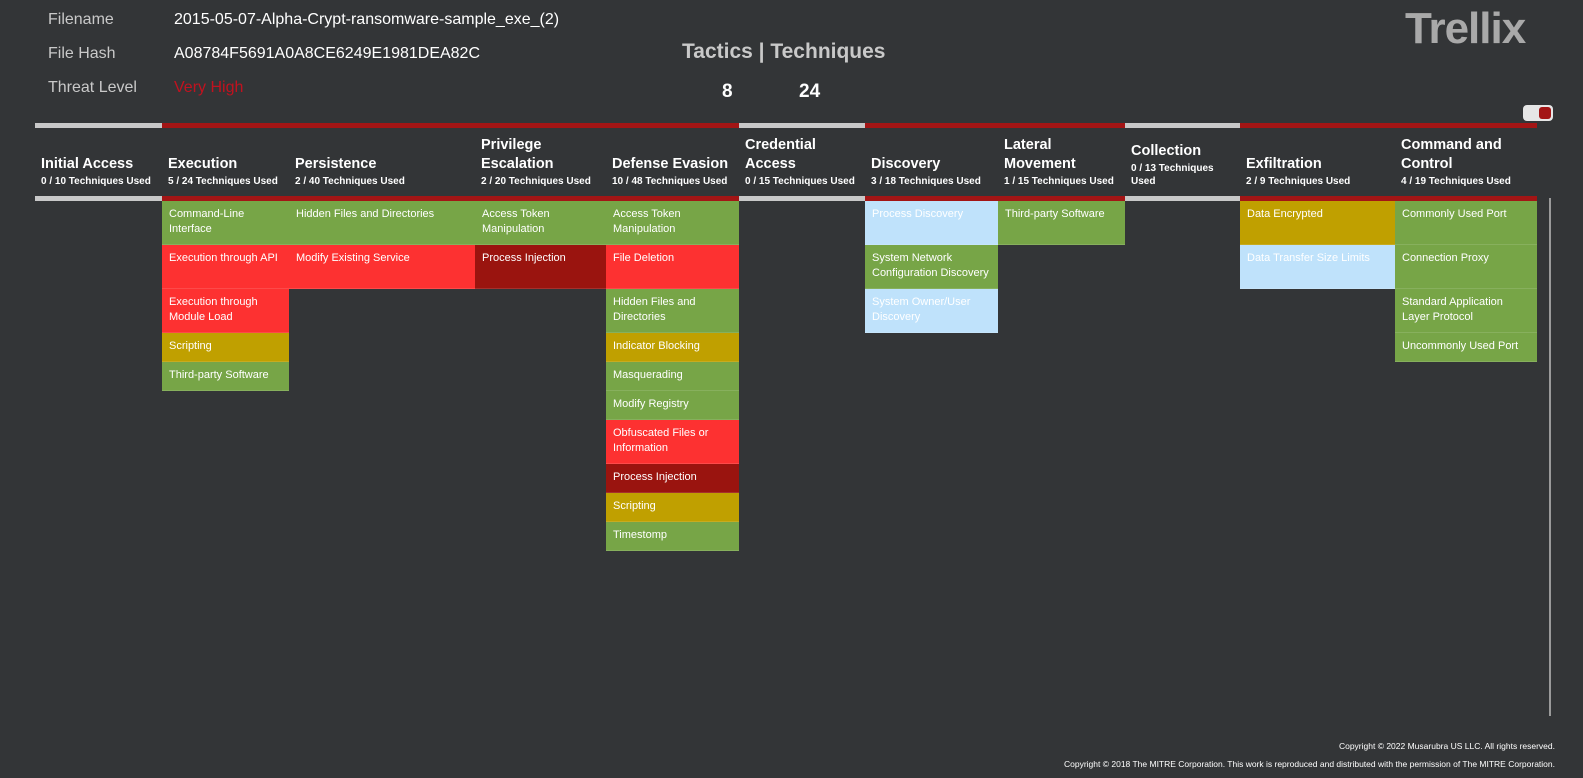 This screenshot has width=1583, height=778. Describe the element at coordinates (225, 267) in the screenshot. I see `technique-cell: Execution through API` at that location.